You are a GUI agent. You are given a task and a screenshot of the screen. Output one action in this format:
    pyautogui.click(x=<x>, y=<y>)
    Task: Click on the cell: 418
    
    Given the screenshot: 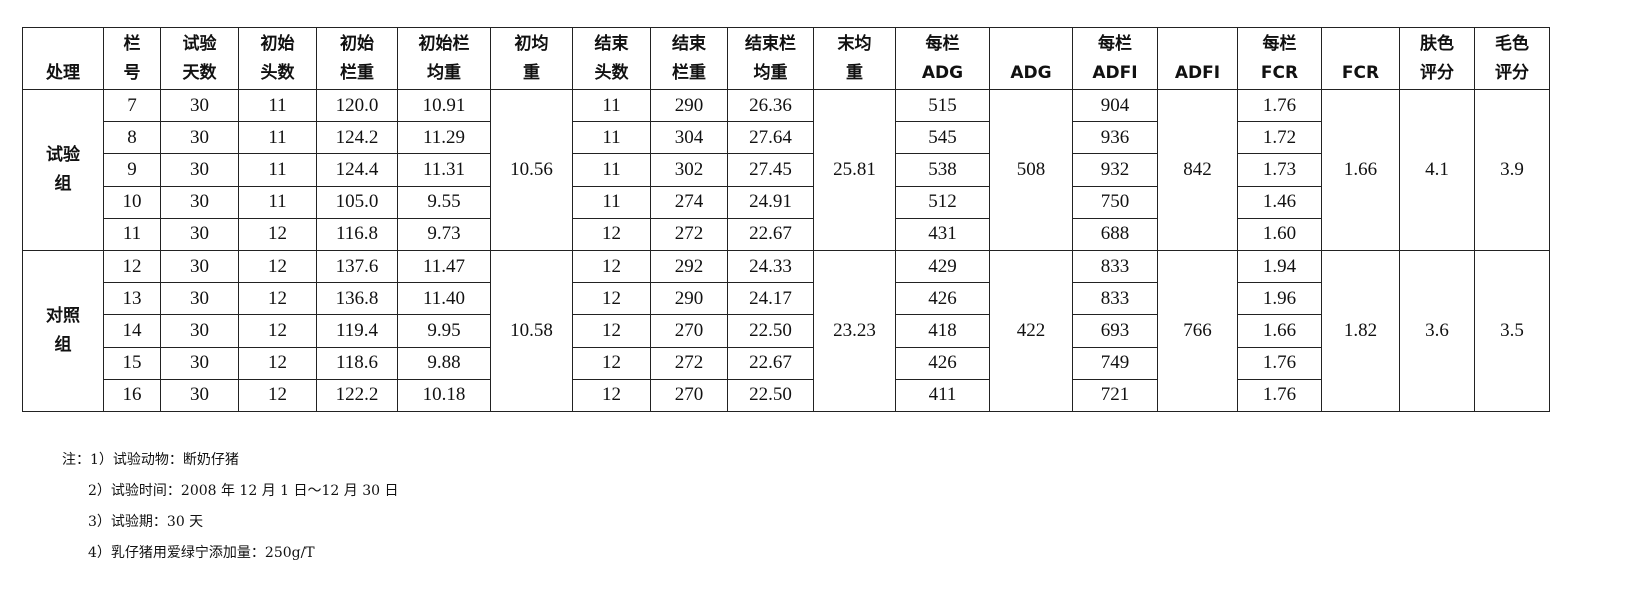 What is the action you would take?
    pyautogui.click(x=942, y=331)
    